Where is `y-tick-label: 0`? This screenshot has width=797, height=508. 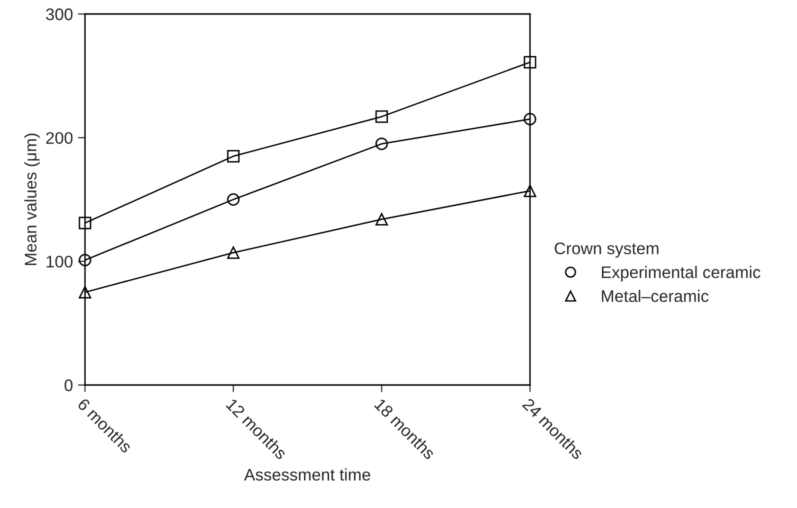 y-tick-label: 0 is located at coordinates (68, 385).